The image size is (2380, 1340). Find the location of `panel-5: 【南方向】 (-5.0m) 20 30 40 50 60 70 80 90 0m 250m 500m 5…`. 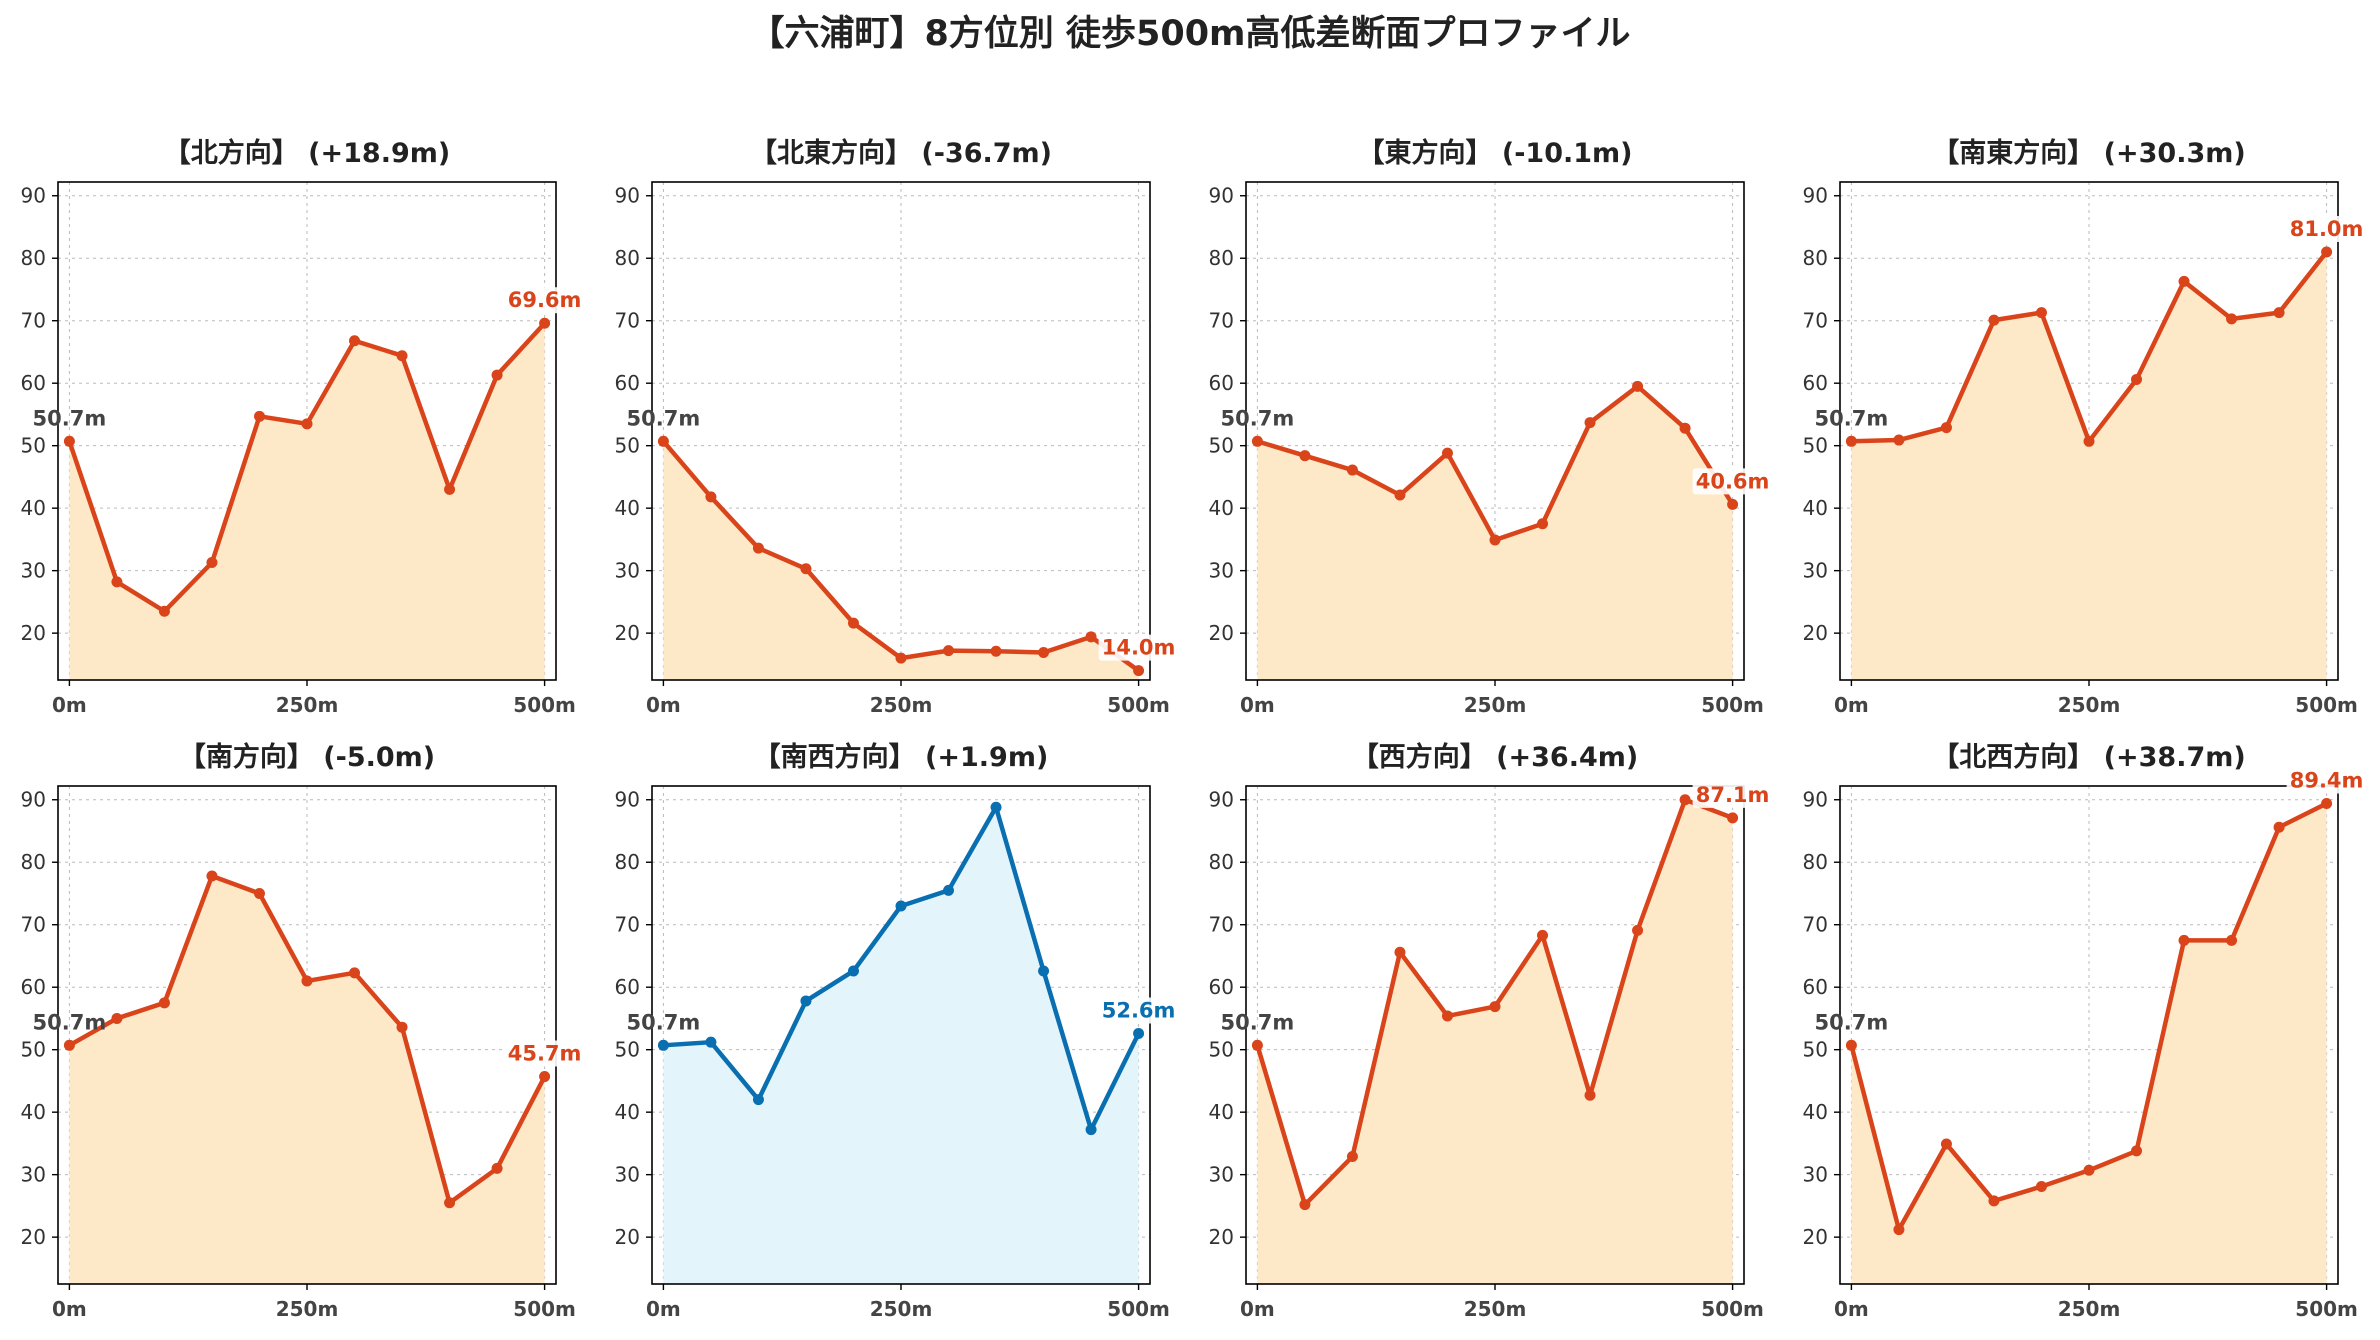

panel-5: 【南方向】 (-5.0m) 20 30 40 50 60 70 80 90 0m 250m 500m 5… is located at coordinates (303, 1031).